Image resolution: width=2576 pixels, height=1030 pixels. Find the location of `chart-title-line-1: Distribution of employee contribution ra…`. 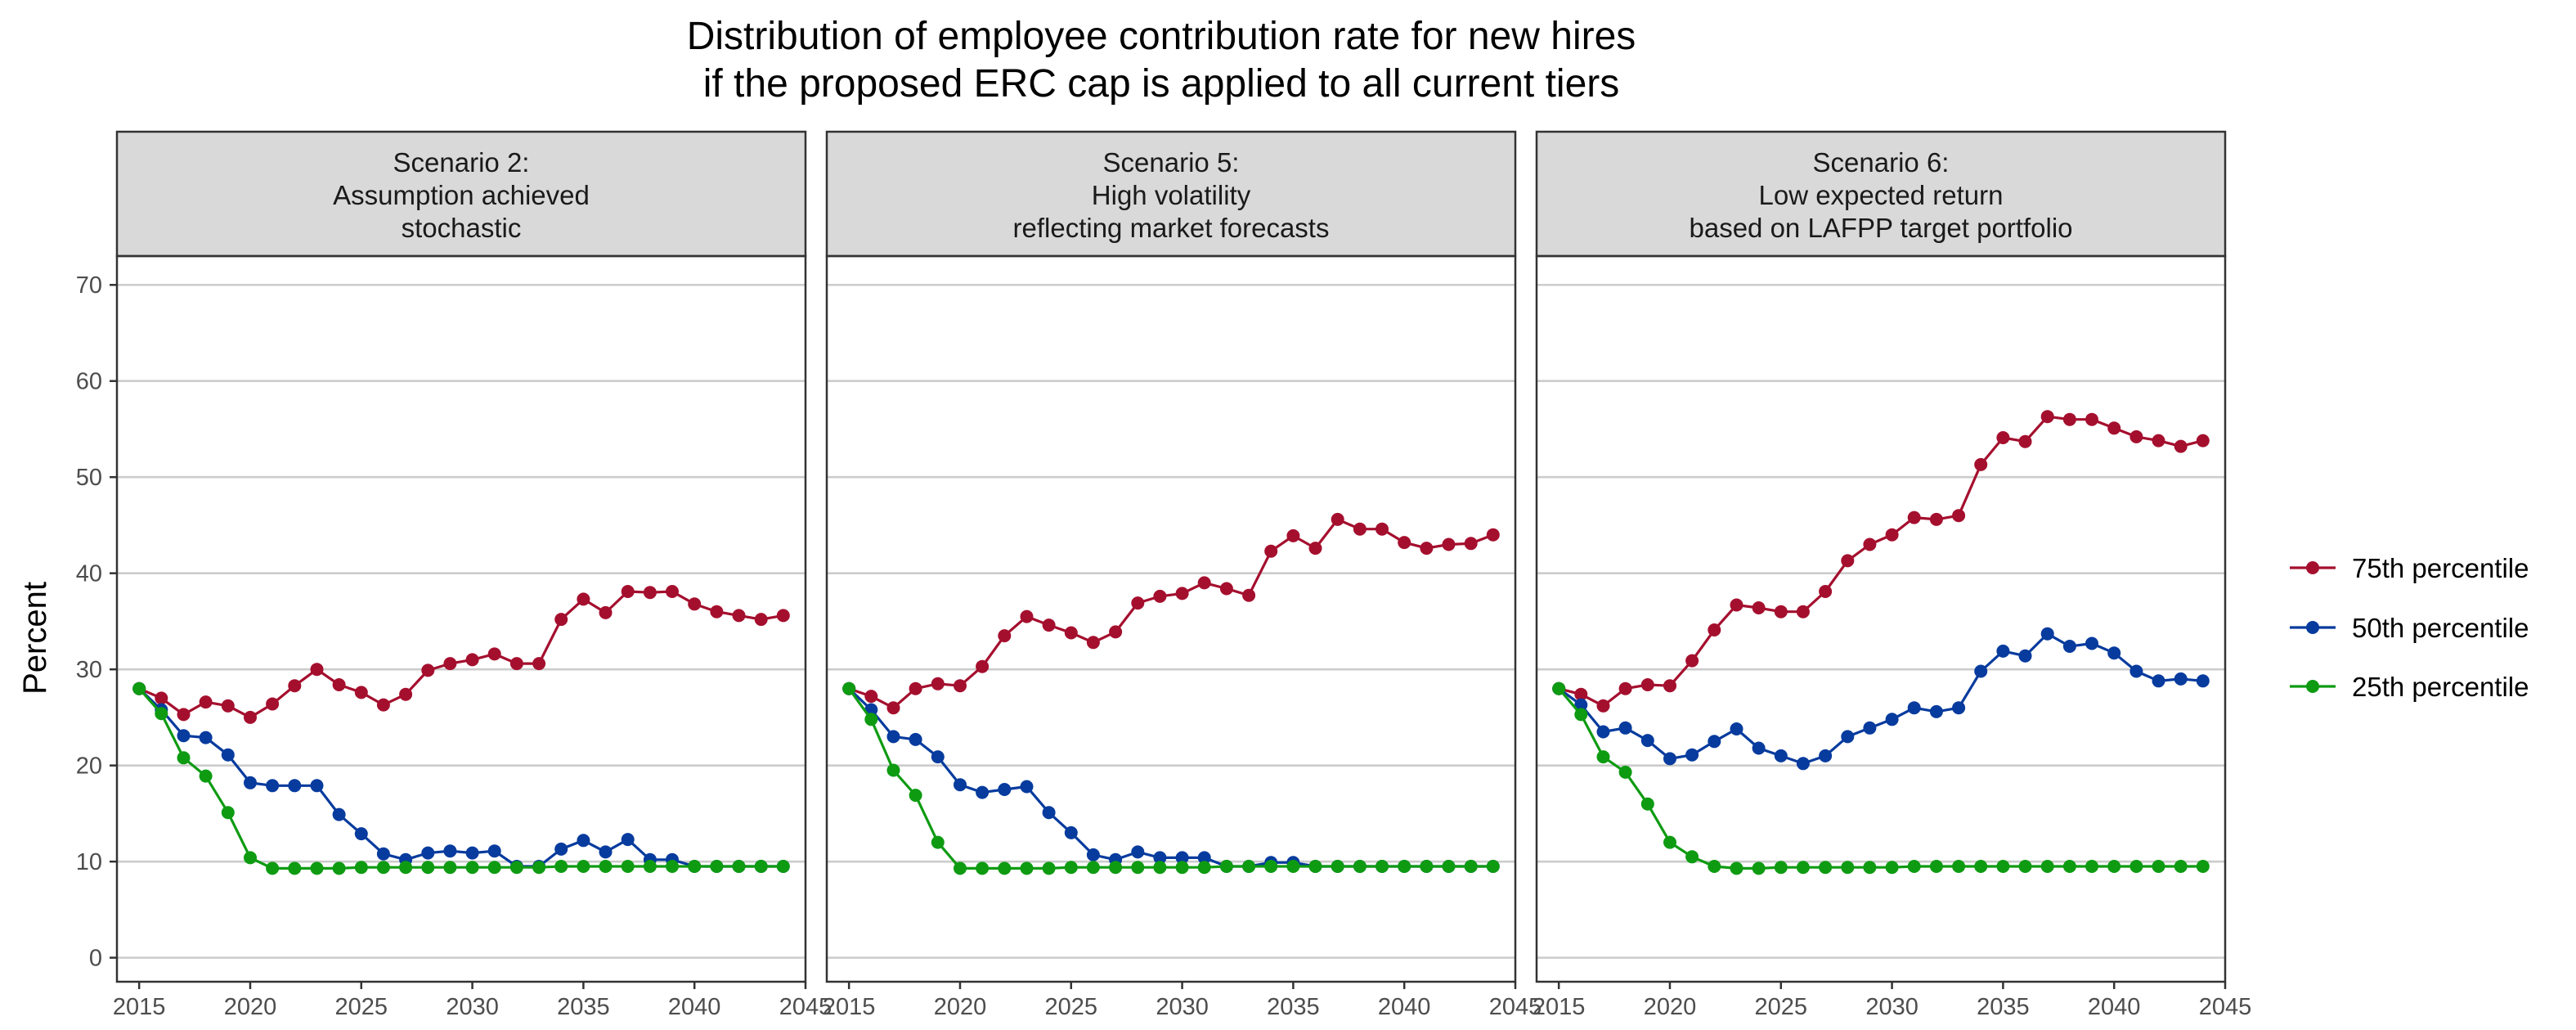

chart-title-line-1: Distribution of employee contribution ra… is located at coordinates (1161, 37).